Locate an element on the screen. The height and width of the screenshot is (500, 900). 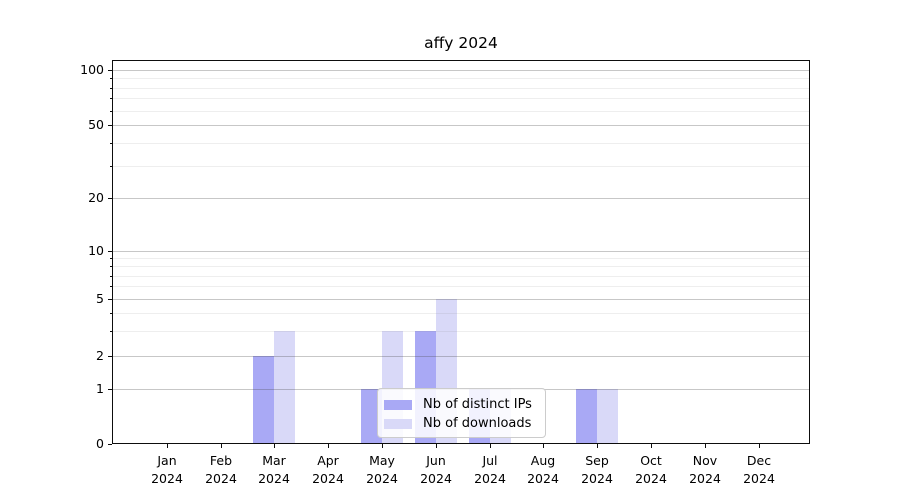
bar-downloads-mar is located at coordinates (284, 387).